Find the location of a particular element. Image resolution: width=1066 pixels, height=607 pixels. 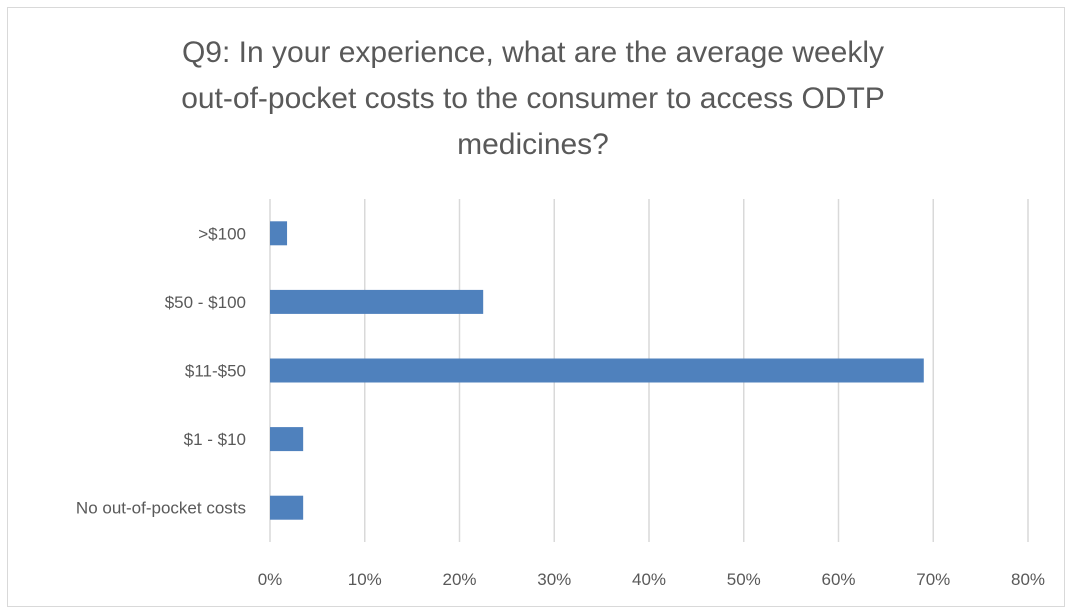

x-tick-label-50: 50% is located at coordinates (744, 579).